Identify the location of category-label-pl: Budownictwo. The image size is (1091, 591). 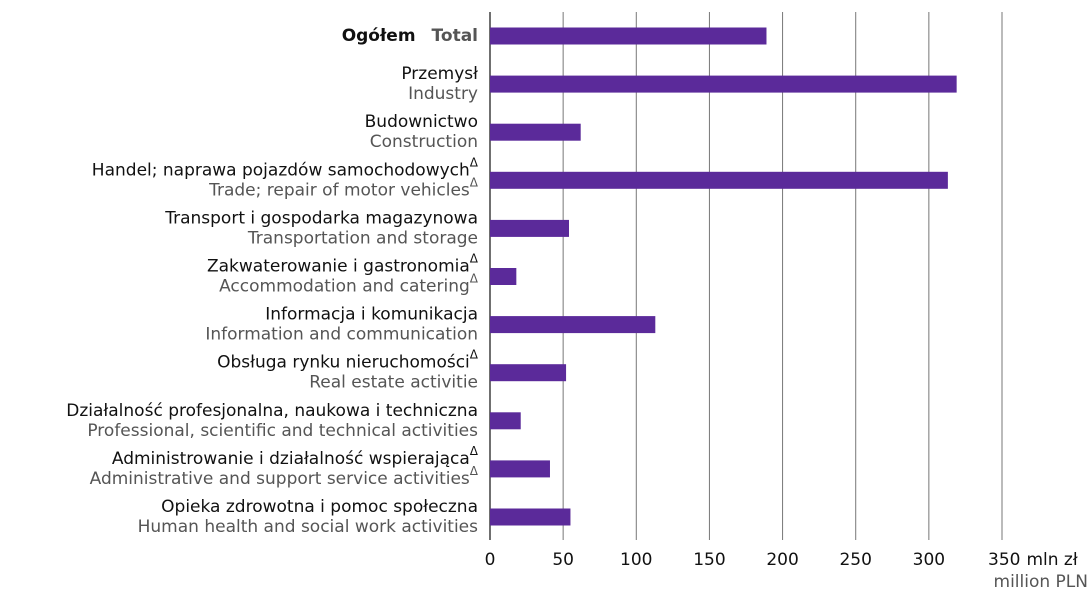
(421, 122).